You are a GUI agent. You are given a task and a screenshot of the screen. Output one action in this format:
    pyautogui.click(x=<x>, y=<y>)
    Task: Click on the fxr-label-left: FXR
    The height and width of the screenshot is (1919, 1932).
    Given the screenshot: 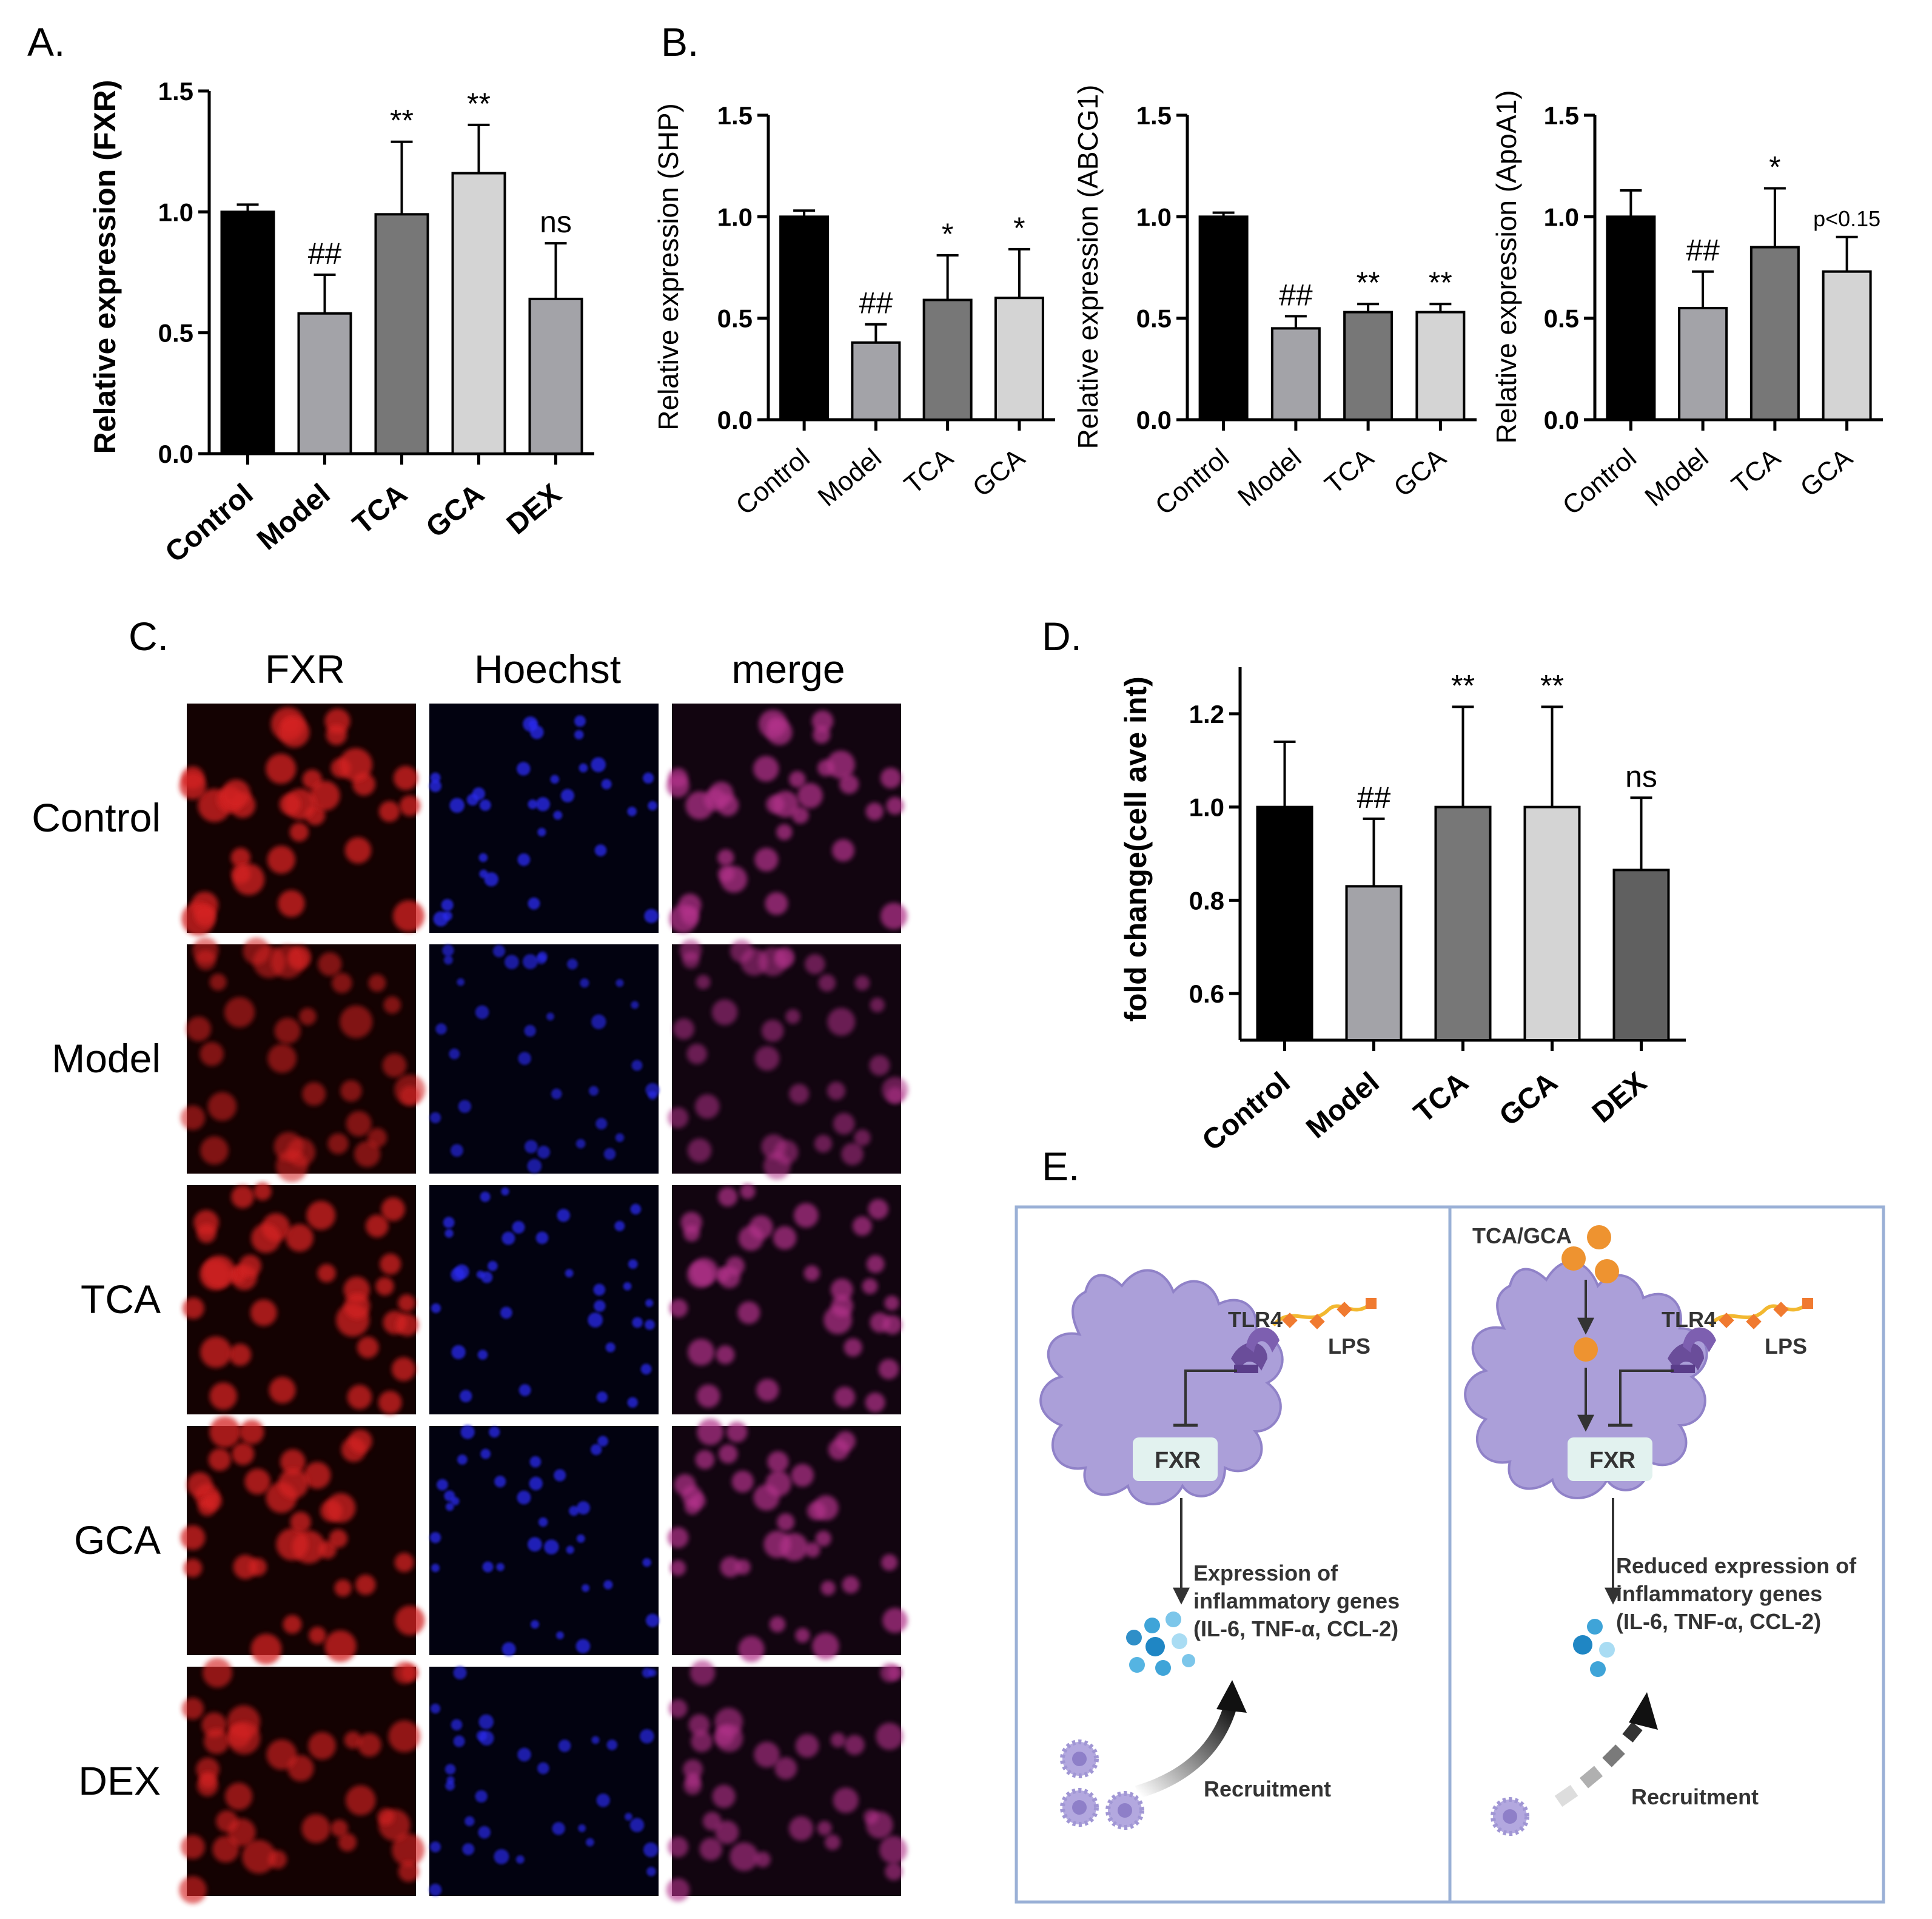 What is the action you would take?
    pyautogui.click(x=1178, y=1460)
    